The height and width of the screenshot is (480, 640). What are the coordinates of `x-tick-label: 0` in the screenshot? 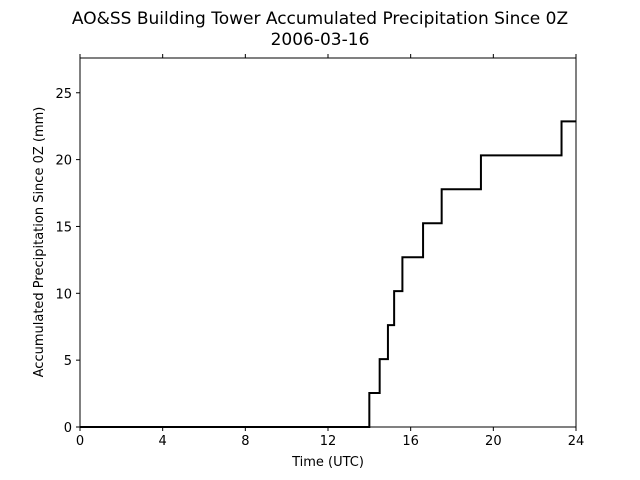 It's located at (80, 441).